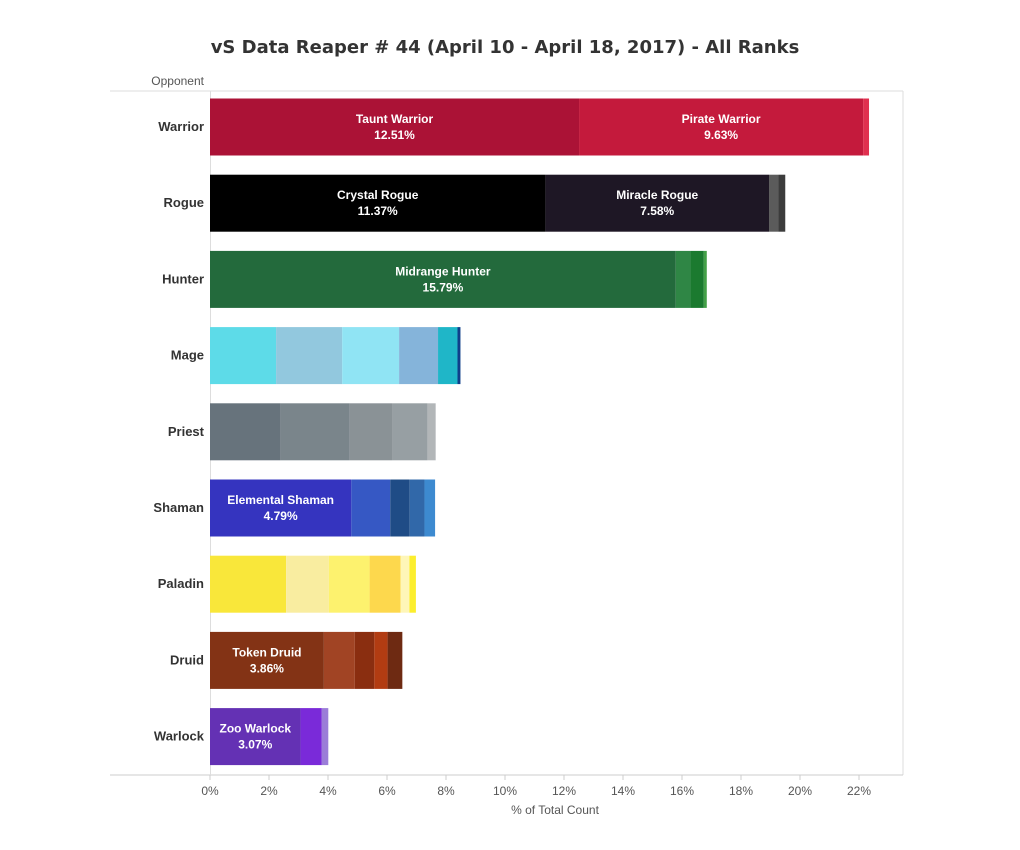 The height and width of the screenshot is (850, 1020). Describe the element at coordinates (395, 119) in the screenshot. I see `segment-name-warrior-0: Taunt Warrior` at that location.